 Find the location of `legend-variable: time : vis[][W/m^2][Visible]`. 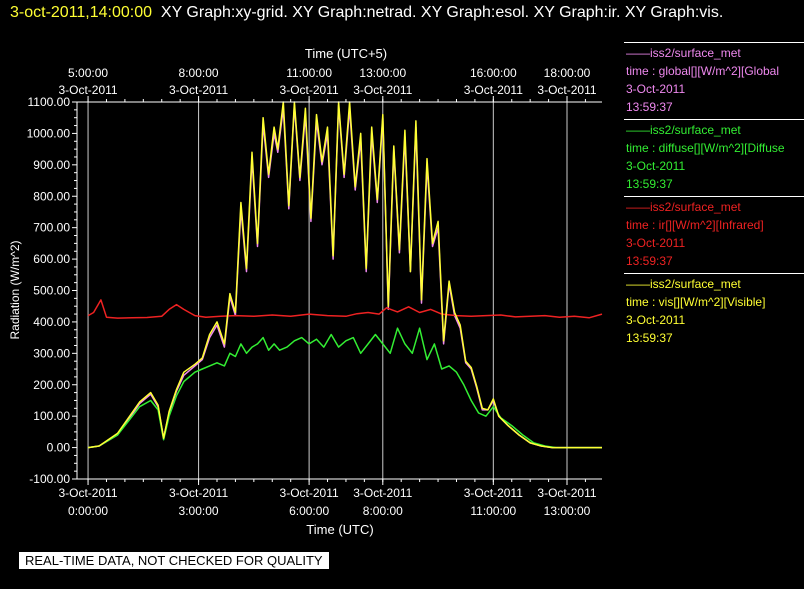

legend-variable: time : vis[][W/m^2][Visible] is located at coordinates (696, 302).